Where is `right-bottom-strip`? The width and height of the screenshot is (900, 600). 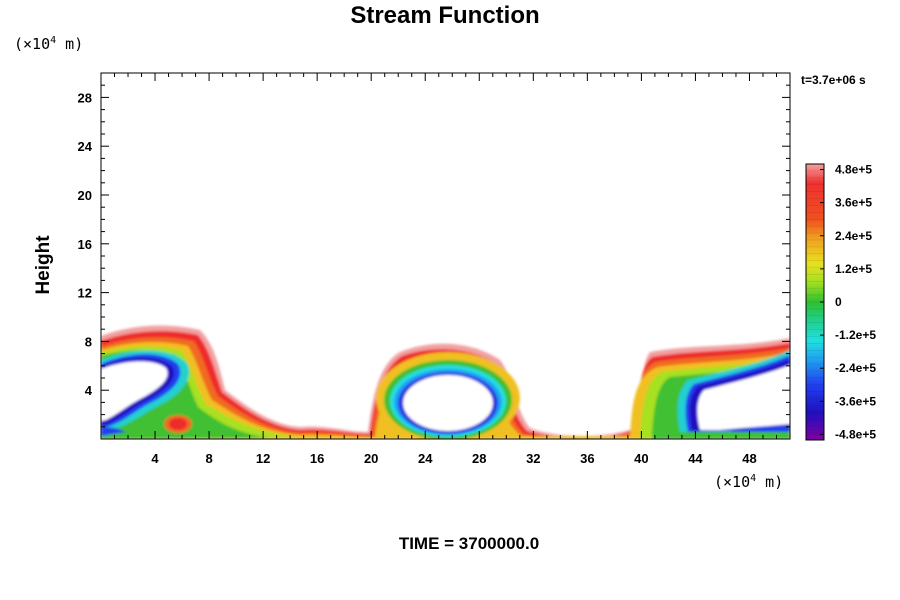 right-bottom-strip is located at coordinates (760, 428).